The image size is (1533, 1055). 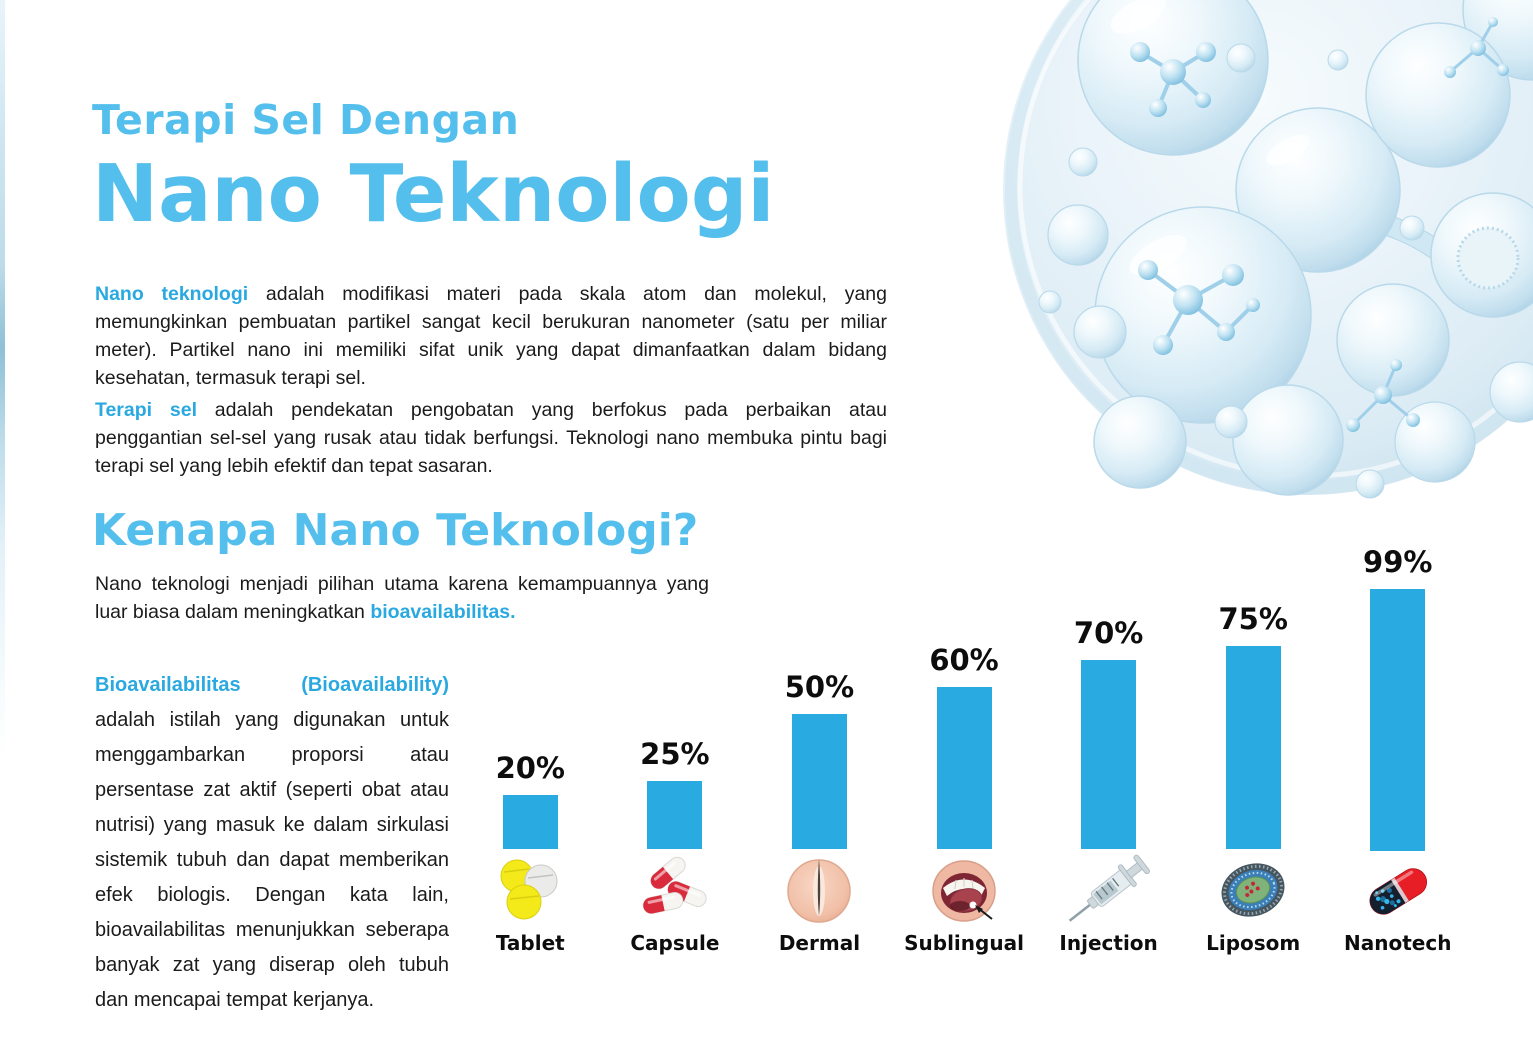 What do you see at coordinates (172, 294) in the screenshot?
I see `paragraph-lead: Nano teknologi` at bounding box center [172, 294].